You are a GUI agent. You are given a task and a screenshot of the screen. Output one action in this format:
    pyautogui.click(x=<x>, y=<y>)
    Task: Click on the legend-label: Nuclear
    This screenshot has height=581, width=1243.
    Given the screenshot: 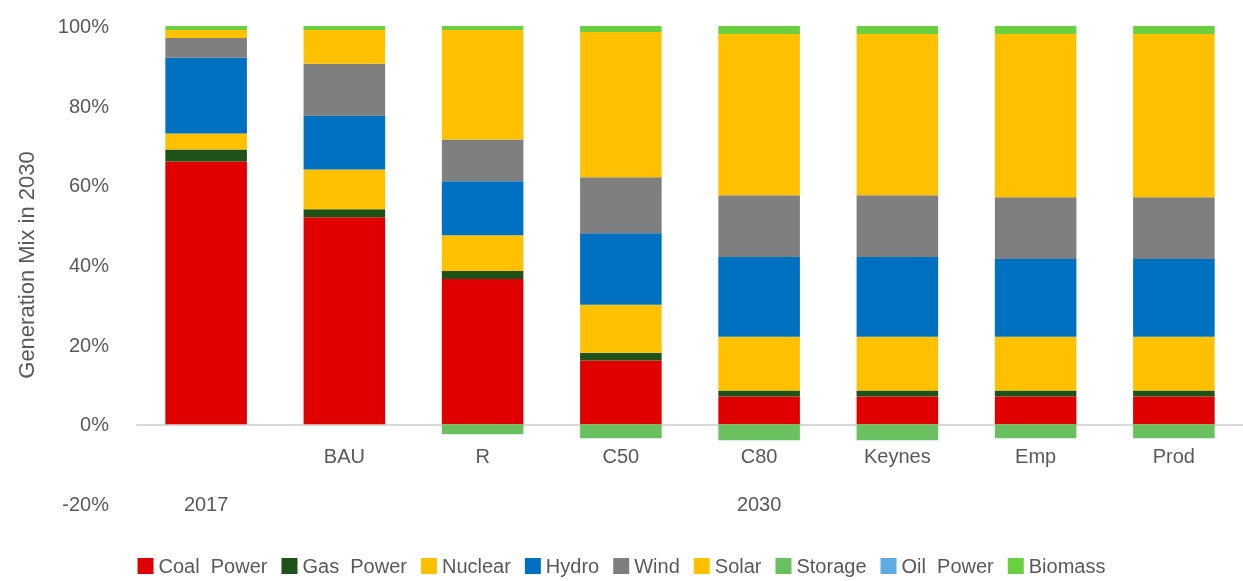 What is the action you would take?
    pyautogui.click(x=476, y=566)
    